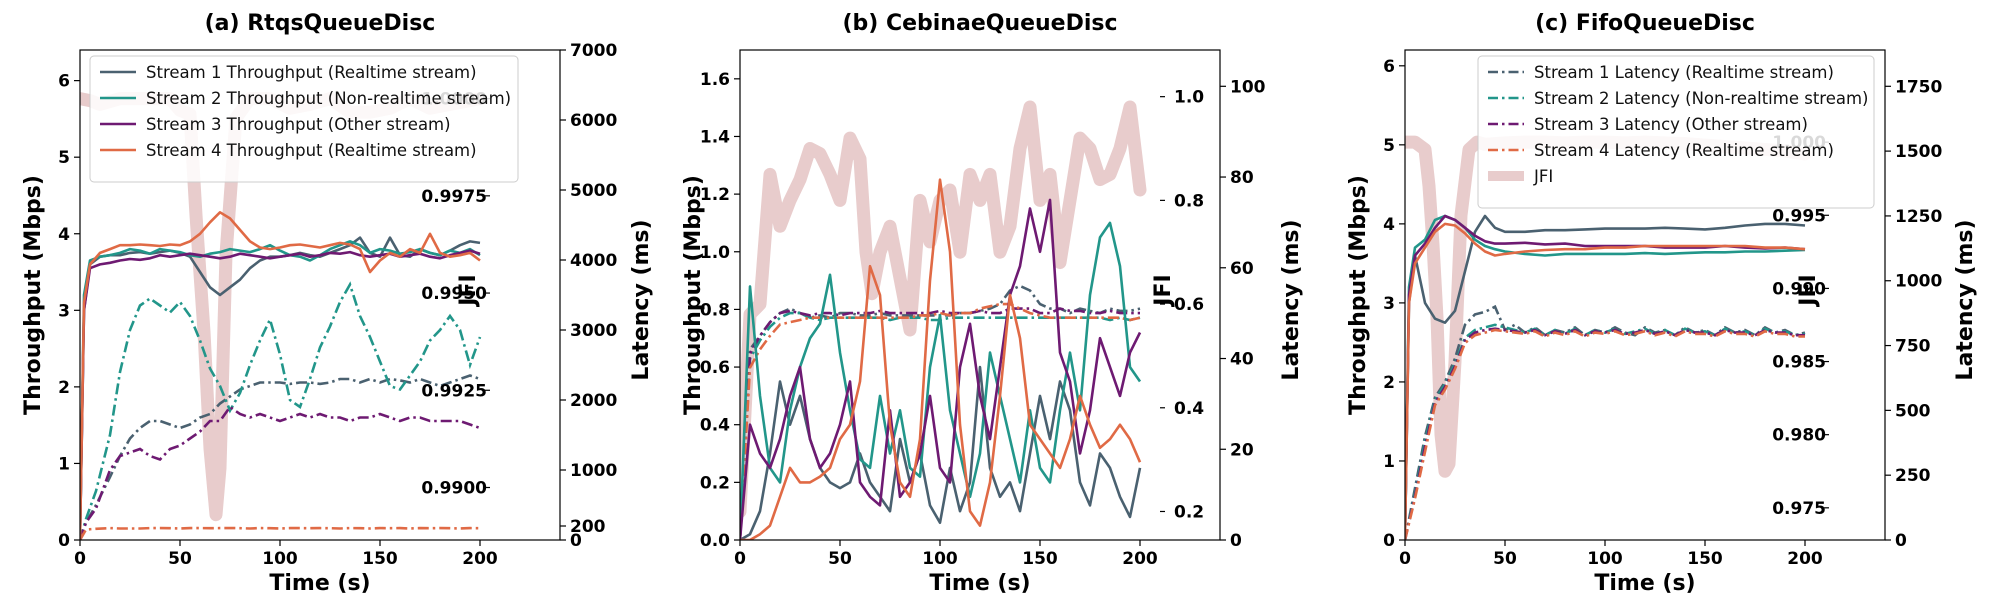  Describe the element at coordinates (715, 80) in the screenshot. I see `y-tick-label: 1.6` at that location.